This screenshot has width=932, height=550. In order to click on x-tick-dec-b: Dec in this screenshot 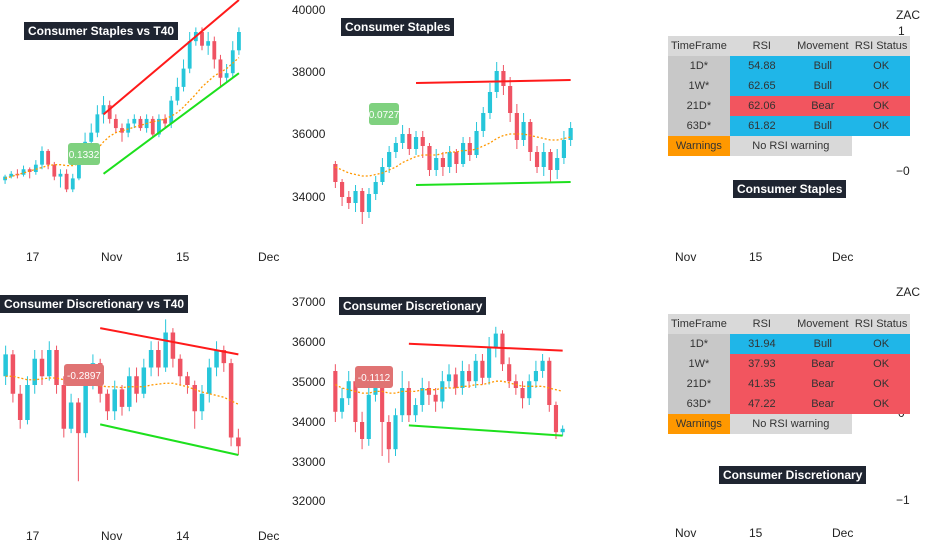, I will do `click(269, 536)`.